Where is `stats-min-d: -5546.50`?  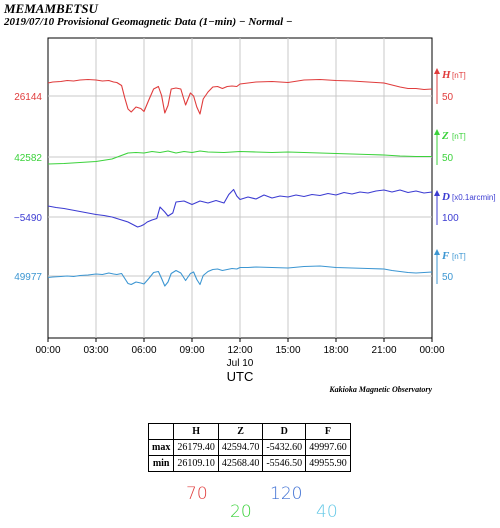 stats-min-d: -5546.50 is located at coordinates (284, 463).